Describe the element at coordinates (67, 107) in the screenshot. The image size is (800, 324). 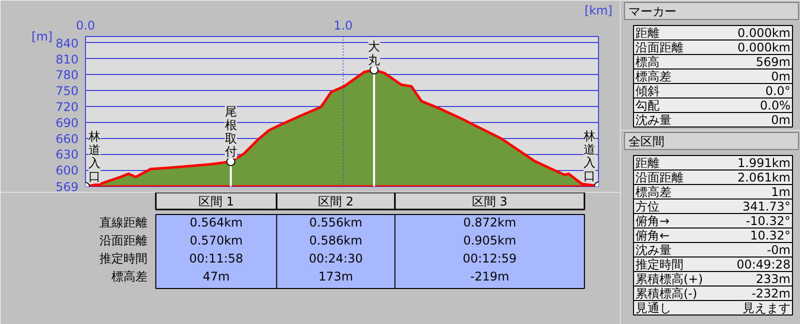
I see `y-tick-label: 720` at that location.